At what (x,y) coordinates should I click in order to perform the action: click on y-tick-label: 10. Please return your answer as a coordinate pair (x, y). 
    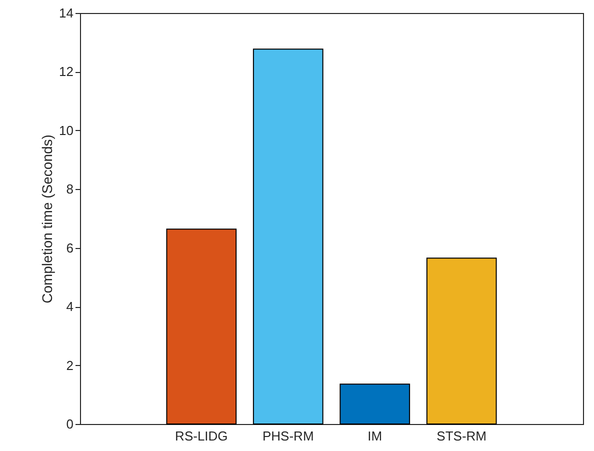
    Looking at the image, I should click on (66, 130).